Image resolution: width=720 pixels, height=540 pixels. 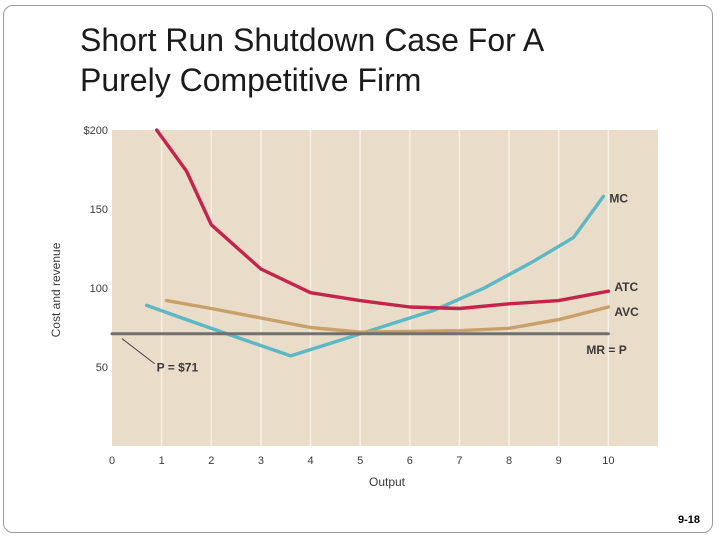 What do you see at coordinates (99, 210) in the screenshot?
I see `y-tick-label-150: 150` at bounding box center [99, 210].